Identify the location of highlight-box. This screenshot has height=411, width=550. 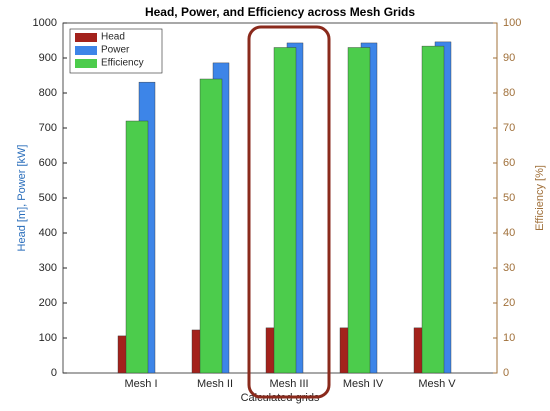
(289, 212).